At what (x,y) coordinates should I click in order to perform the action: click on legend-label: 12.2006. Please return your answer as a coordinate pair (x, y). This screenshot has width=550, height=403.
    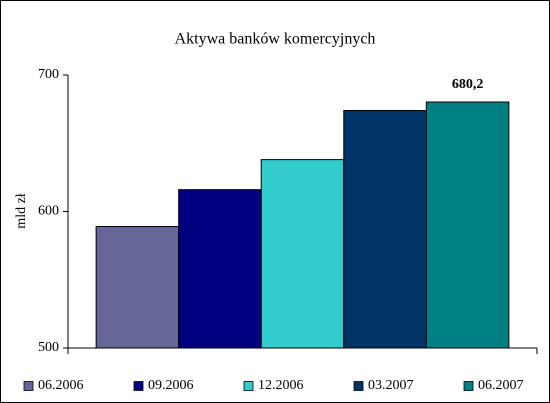
    Looking at the image, I should click on (281, 385).